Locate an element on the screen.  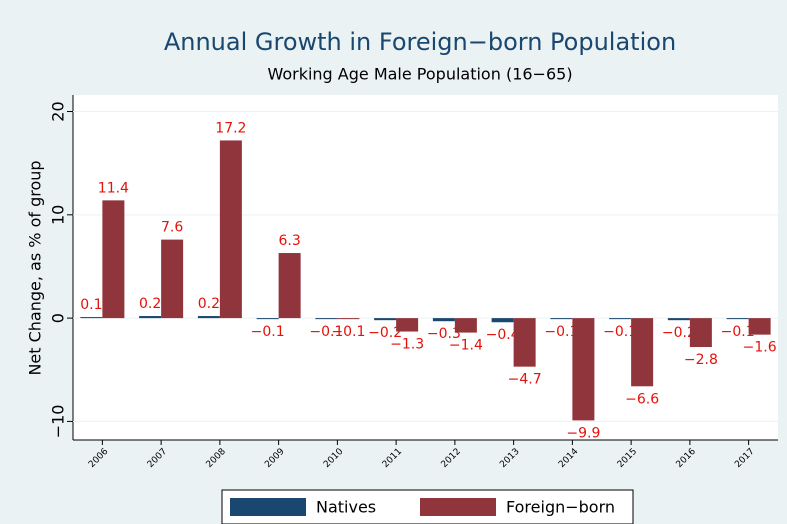
y-tick-label: 10 is located at coordinates (58, 215).